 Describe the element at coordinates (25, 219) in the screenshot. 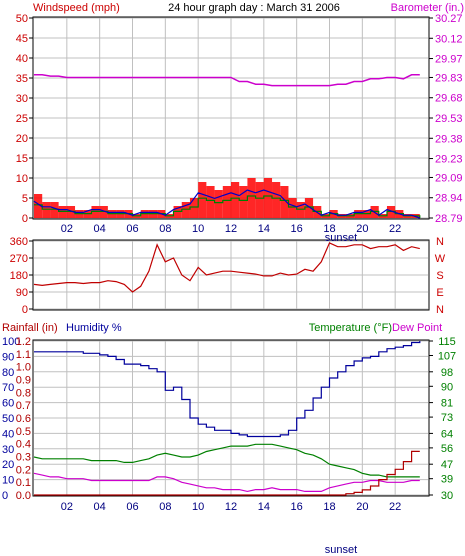

I see `wind-y-tick-label: 0` at that location.